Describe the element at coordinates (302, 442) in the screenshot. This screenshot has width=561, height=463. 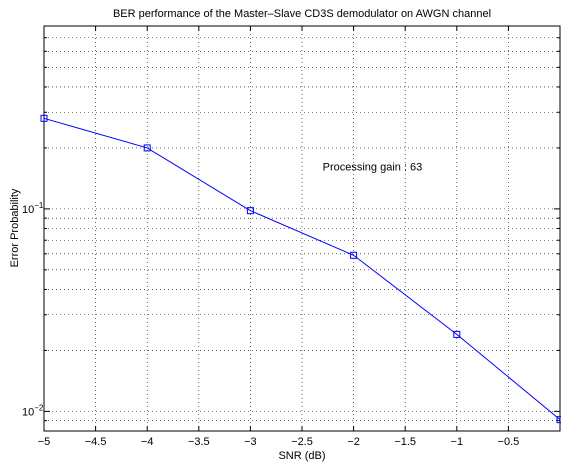
I see `x-tick-label: −2.5` at that location.